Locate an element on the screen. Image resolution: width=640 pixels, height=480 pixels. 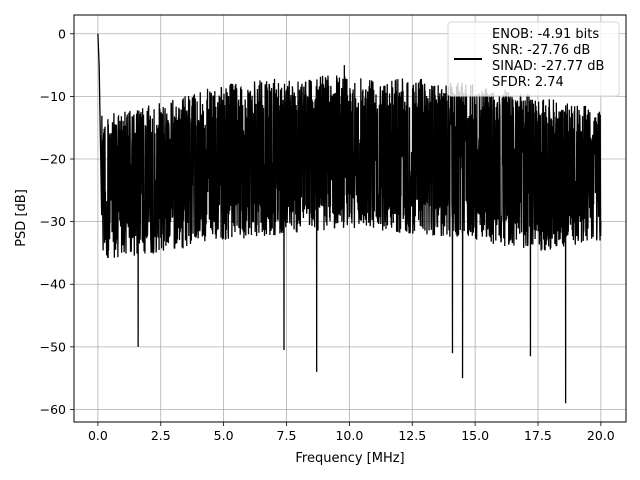
x-axis-ticks: 0.0 2.5 5.0 7.5 10.0 12.5 15.0 17.5 20.0 is located at coordinates (351, 432).